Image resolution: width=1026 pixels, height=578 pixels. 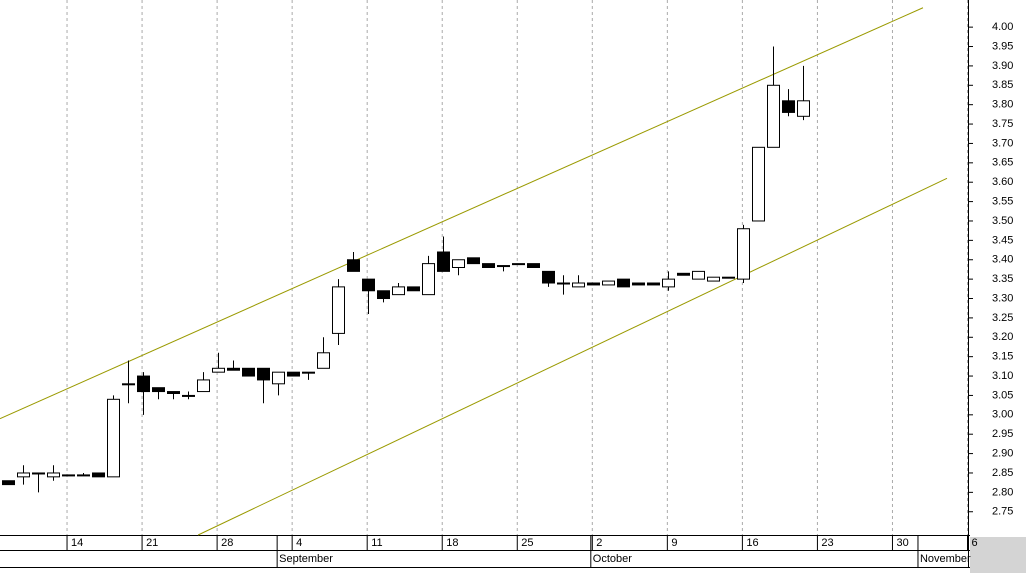 What do you see at coordinates (306, 559) in the screenshot?
I see `month-label: September` at bounding box center [306, 559].